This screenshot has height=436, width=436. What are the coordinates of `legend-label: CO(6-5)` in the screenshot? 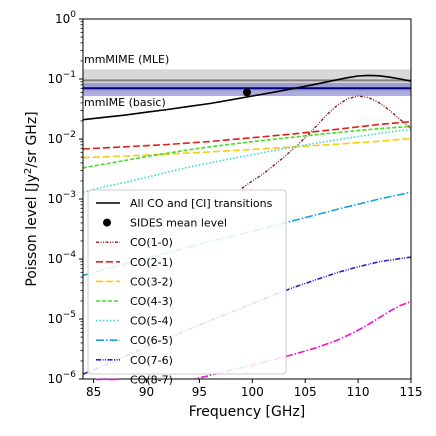 It's located at (151, 340).